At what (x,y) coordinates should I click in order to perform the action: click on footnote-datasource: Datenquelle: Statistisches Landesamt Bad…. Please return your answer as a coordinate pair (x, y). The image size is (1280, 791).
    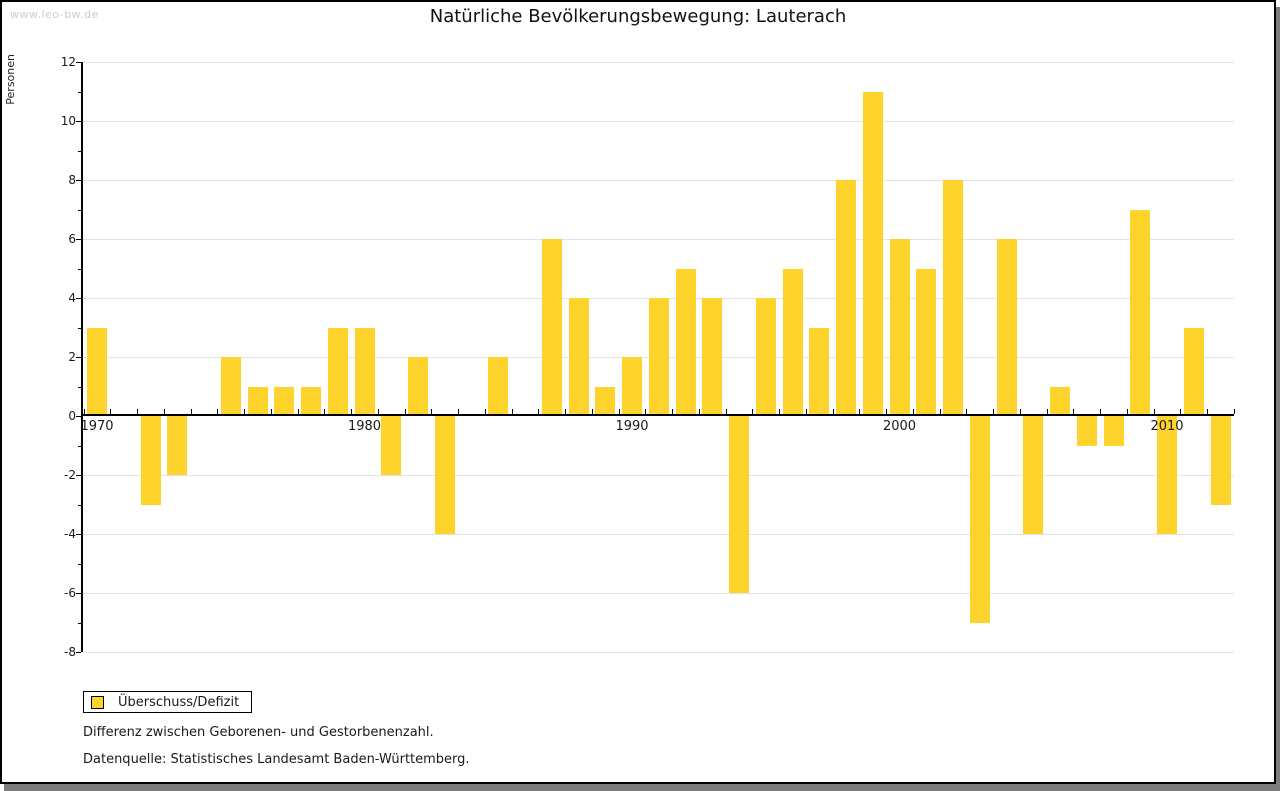
    Looking at the image, I should click on (276, 759).